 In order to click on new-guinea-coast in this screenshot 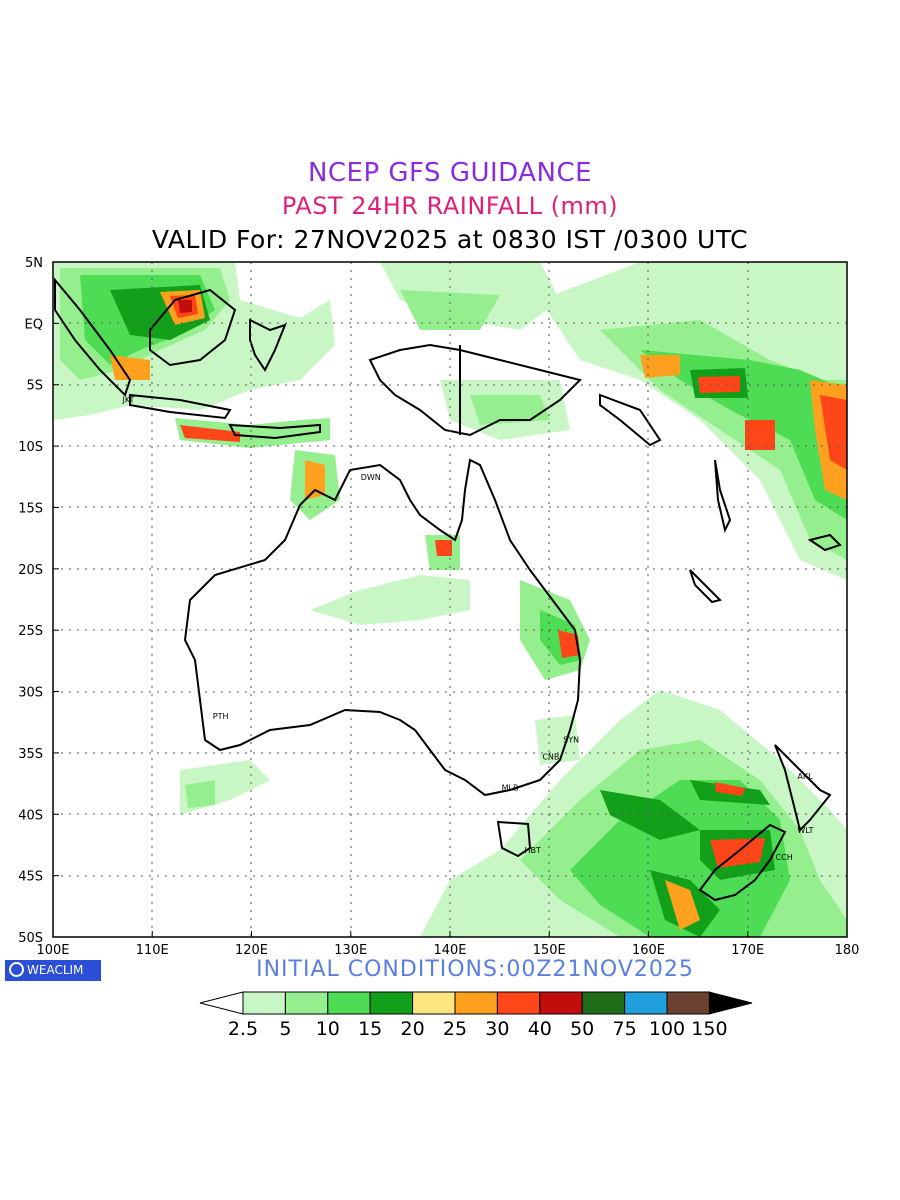, I will do `click(475, 390)`.